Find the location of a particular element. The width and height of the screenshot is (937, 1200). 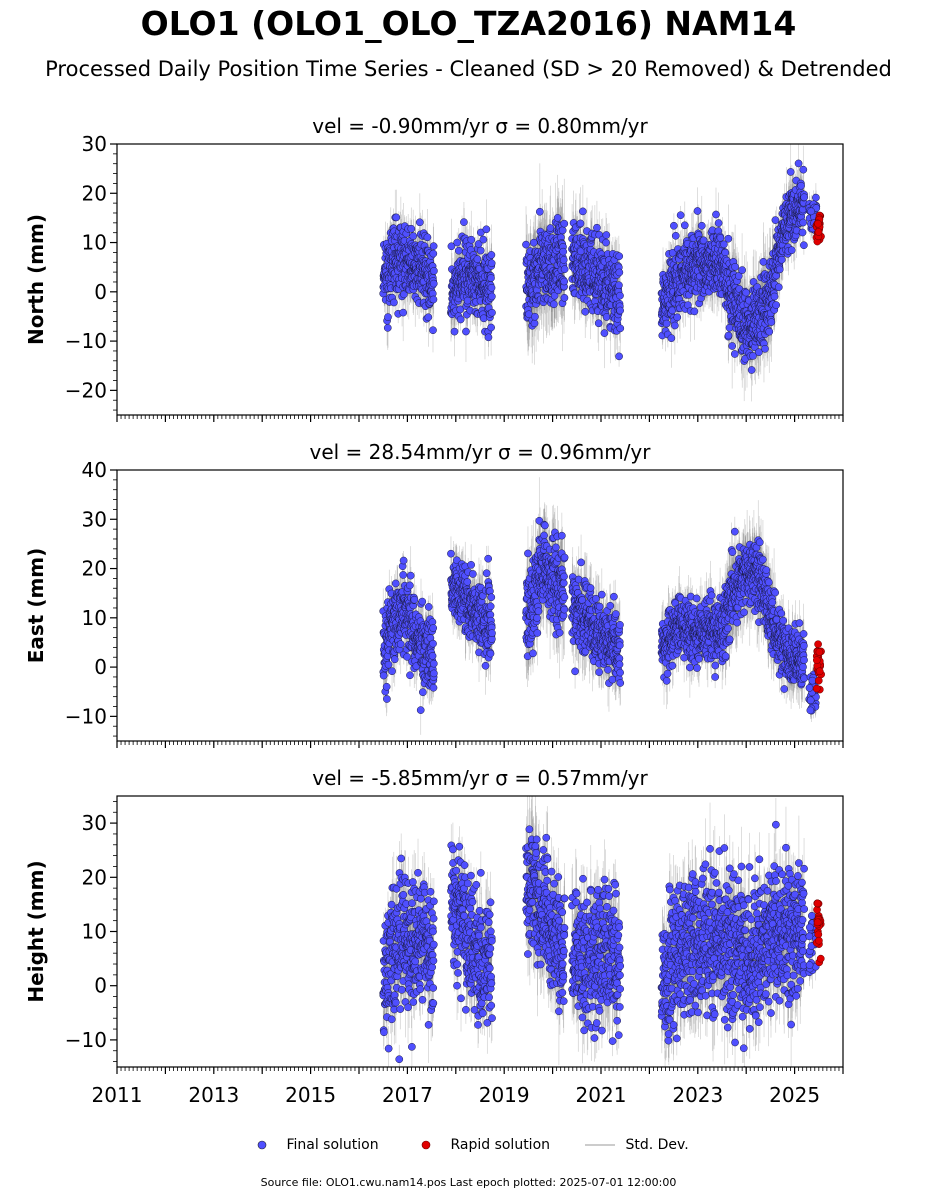

y-tick-label: 10 is located at coordinates (94, 243).